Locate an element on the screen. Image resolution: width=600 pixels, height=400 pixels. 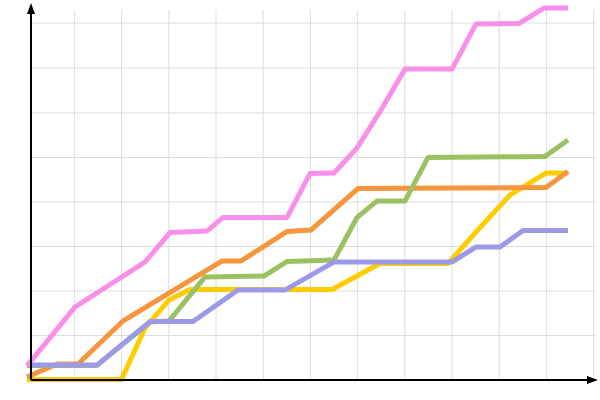
x-axis-arrow-icon is located at coordinates (592, 380).